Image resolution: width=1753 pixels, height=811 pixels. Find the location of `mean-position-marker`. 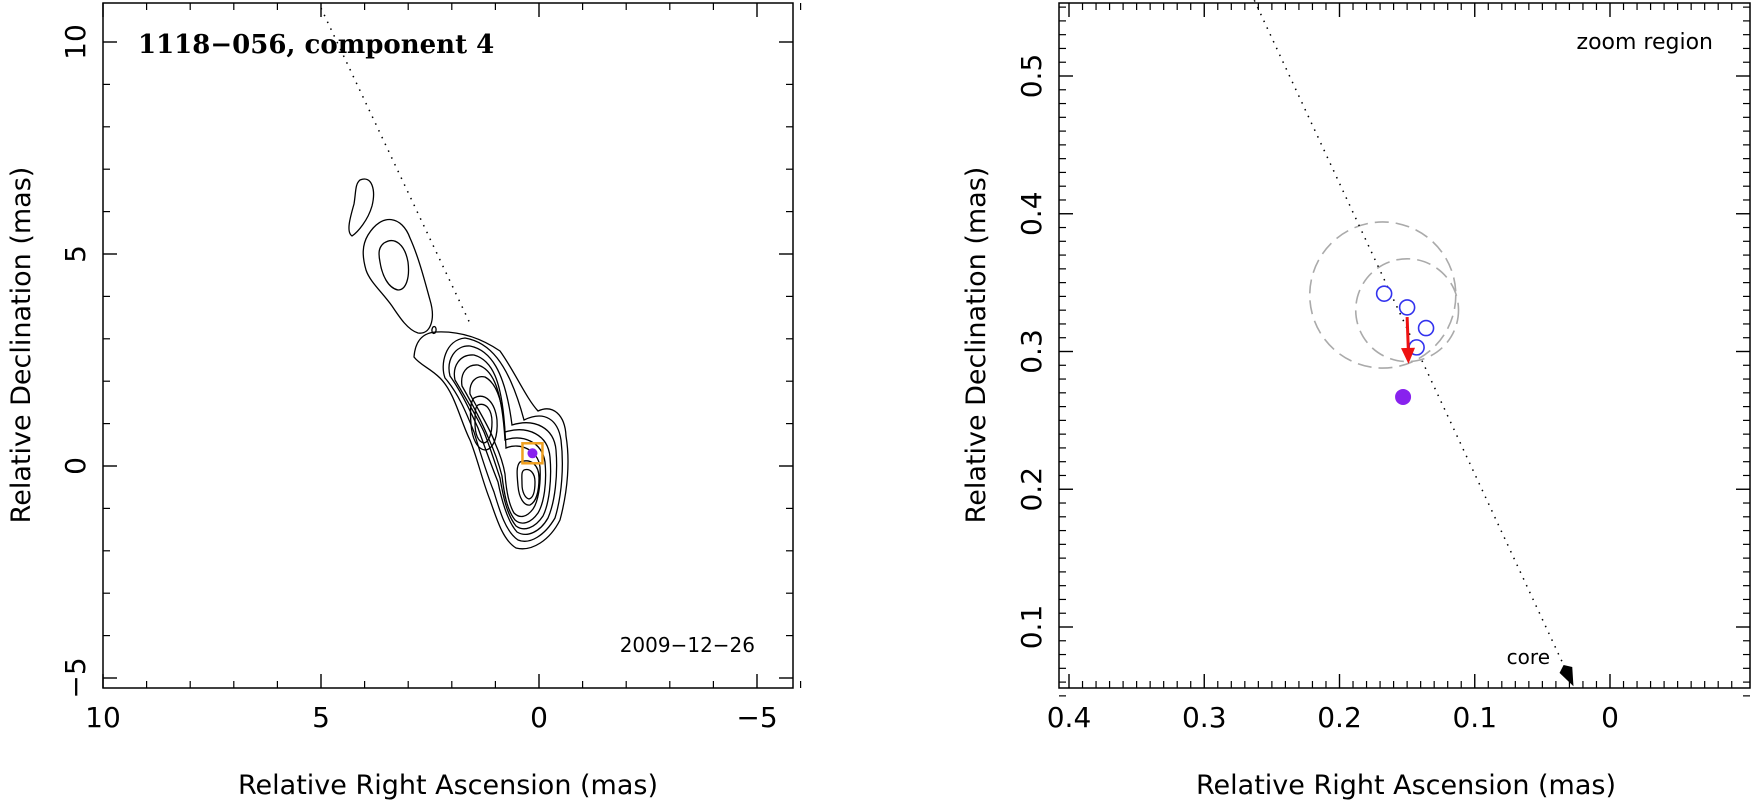

mean-position-marker is located at coordinates (1403, 396).